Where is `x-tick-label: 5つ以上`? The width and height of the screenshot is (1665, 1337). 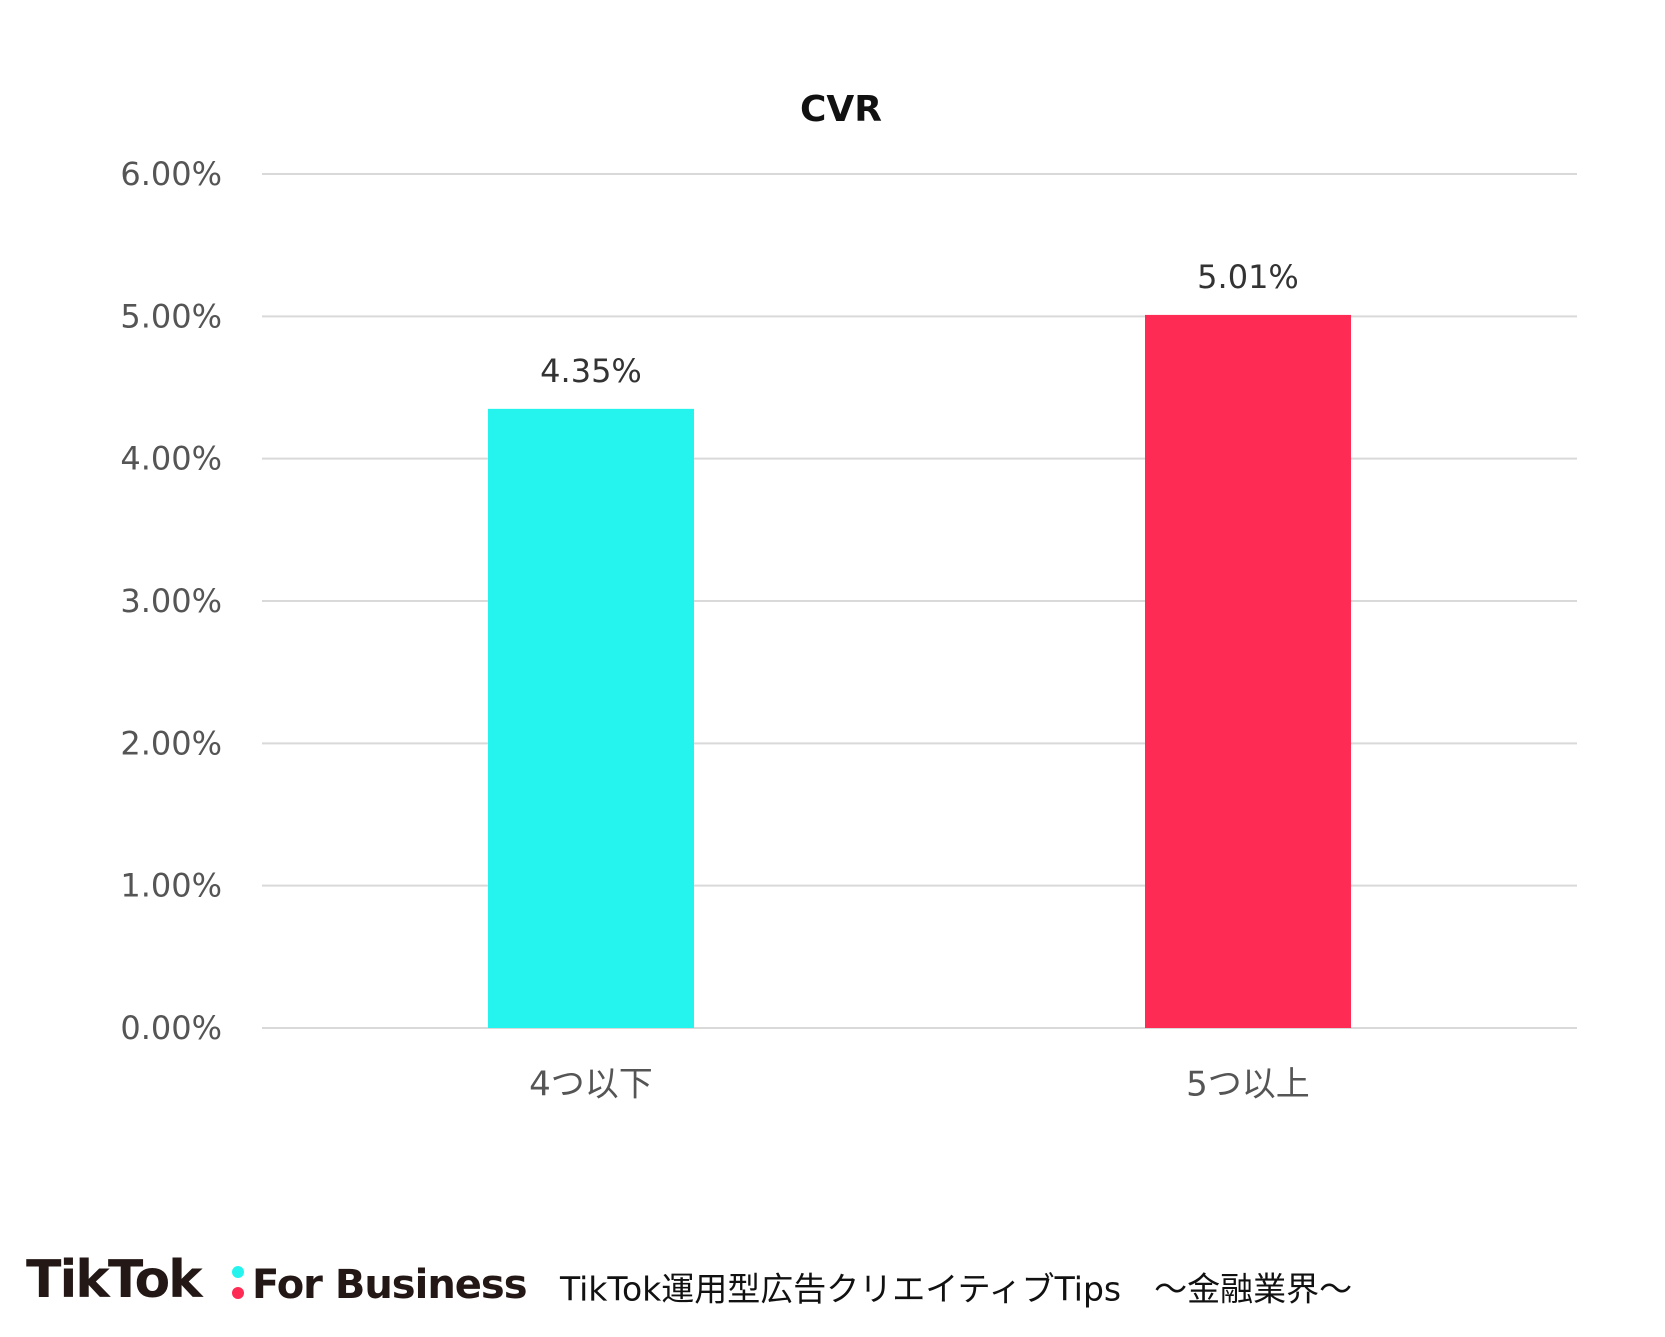 x-tick-label: 5つ以上 is located at coordinates (1248, 1085).